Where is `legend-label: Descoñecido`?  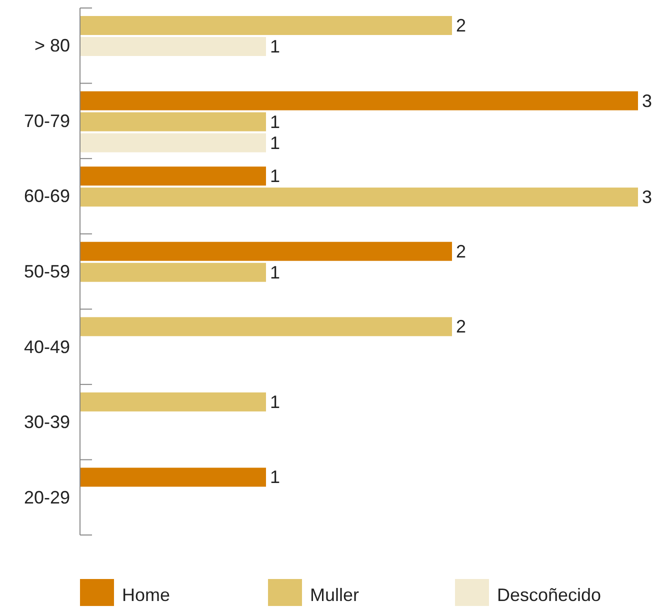
legend-label: Descoñecido is located at coordinates (549, 595).